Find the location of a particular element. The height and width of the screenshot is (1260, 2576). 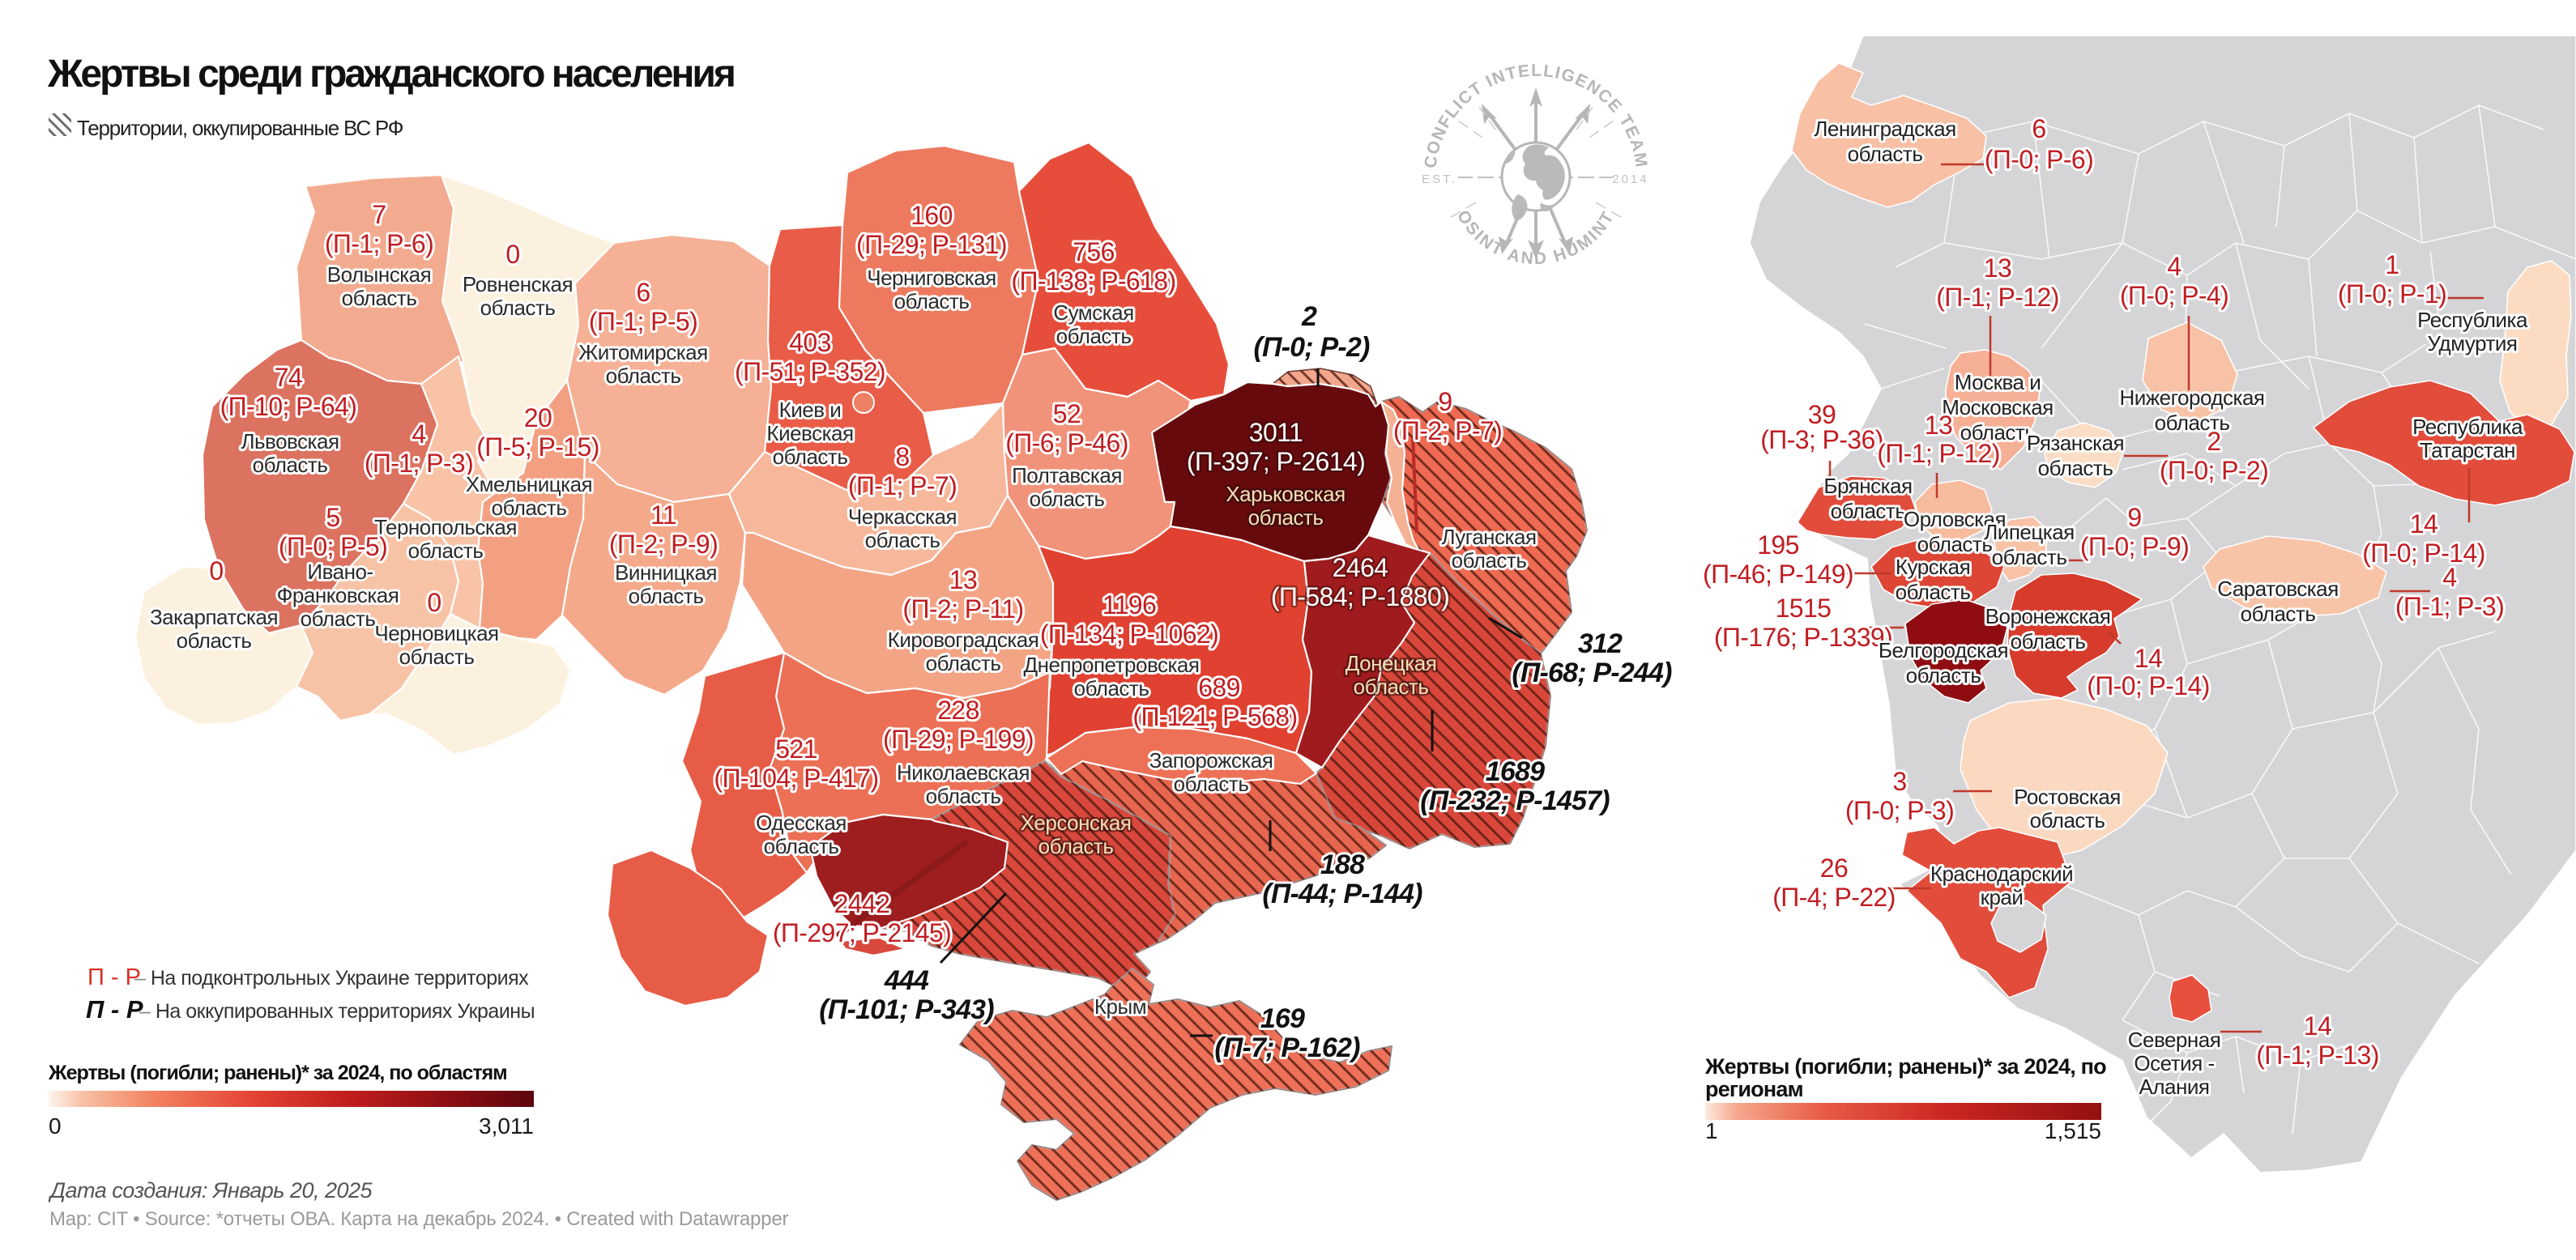

svg-text: Винницкая is located at coordinates (666, 572).